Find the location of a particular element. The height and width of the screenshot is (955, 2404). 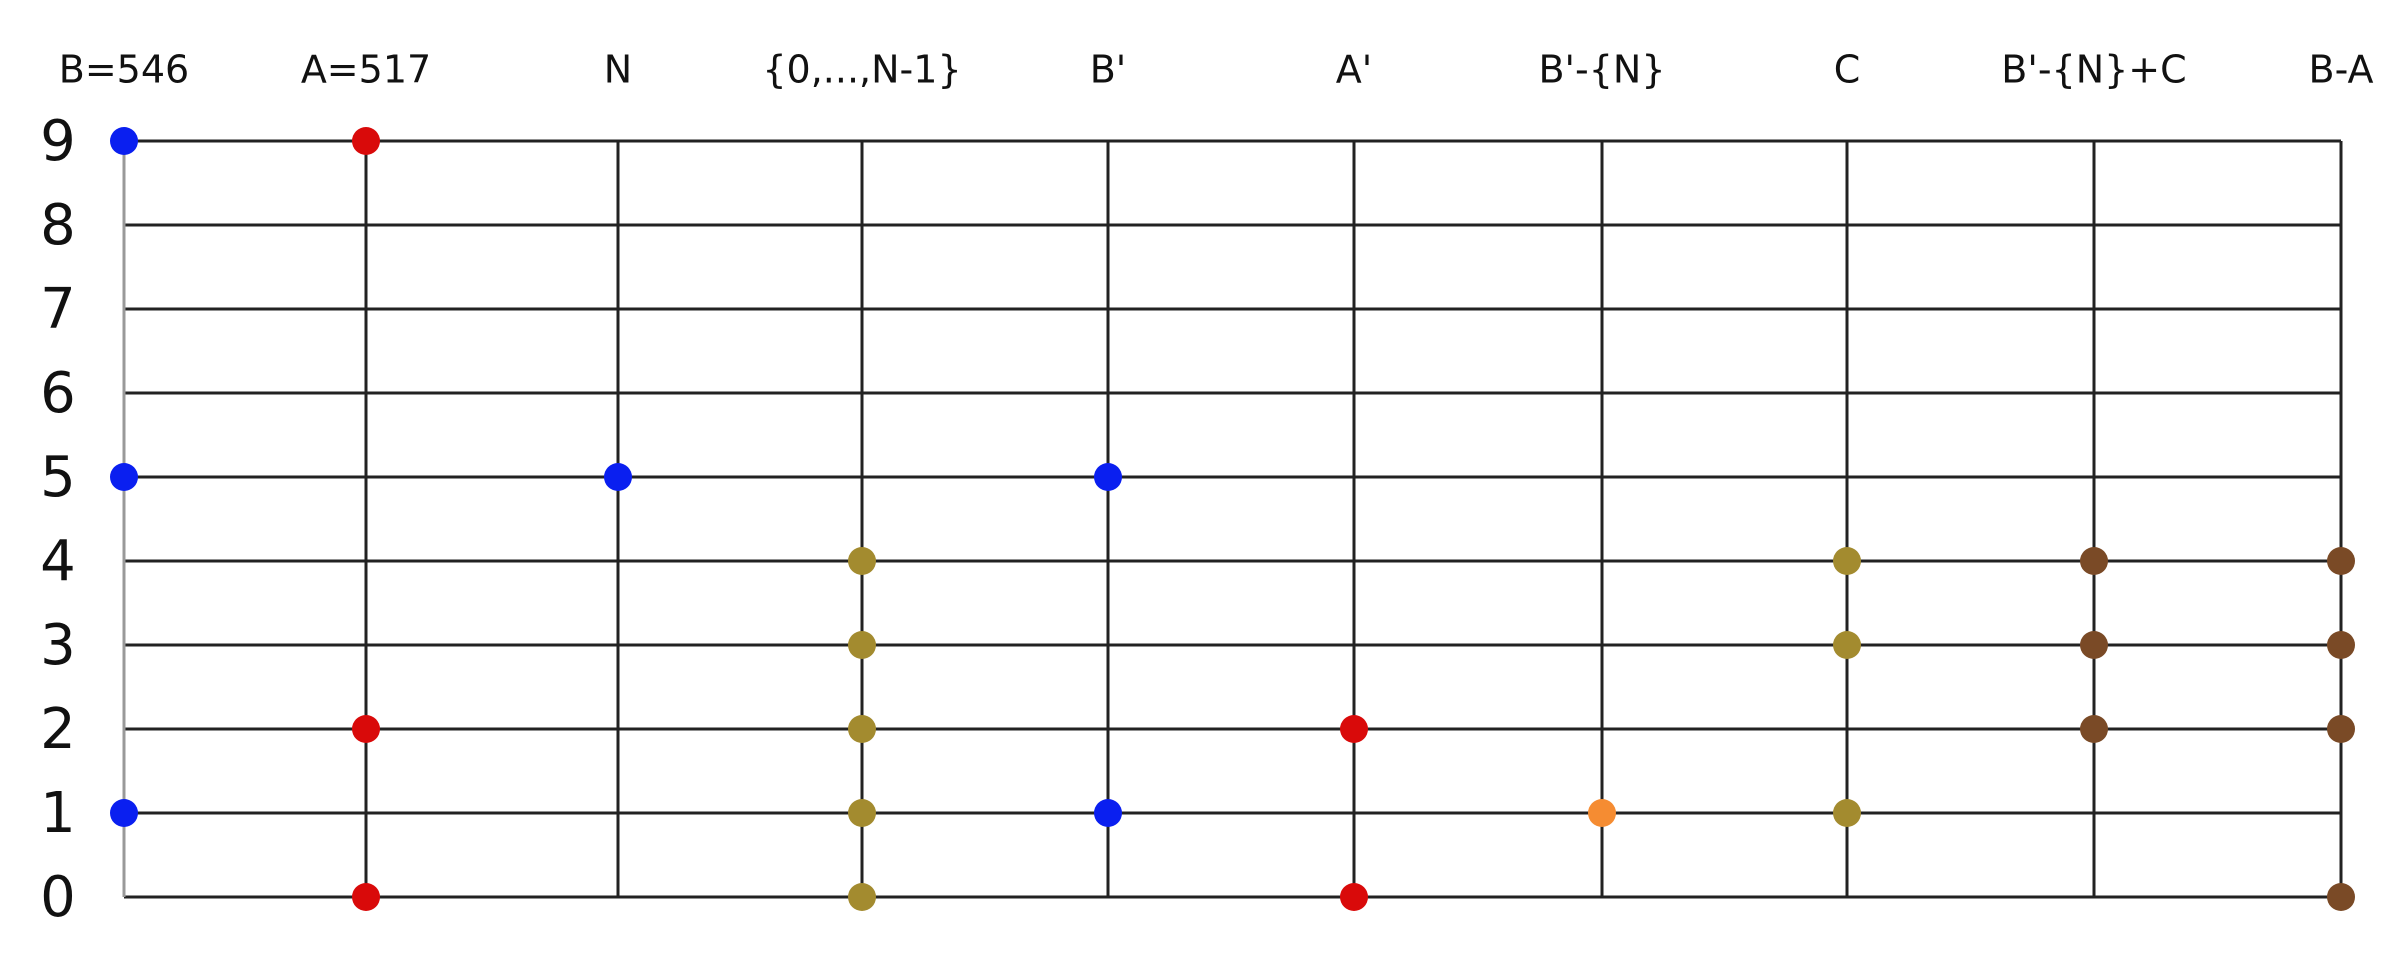

row-label: 6 is located at coordinates (58, 393).